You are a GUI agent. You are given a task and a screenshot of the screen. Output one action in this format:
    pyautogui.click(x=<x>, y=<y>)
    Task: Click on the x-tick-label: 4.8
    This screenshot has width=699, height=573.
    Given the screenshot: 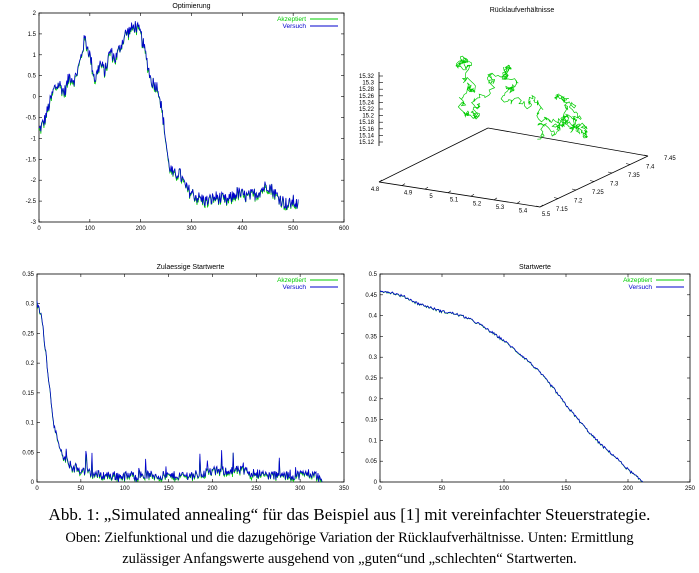 What is the action you would take?
    pyautogui.click(x=375, y=190)
    